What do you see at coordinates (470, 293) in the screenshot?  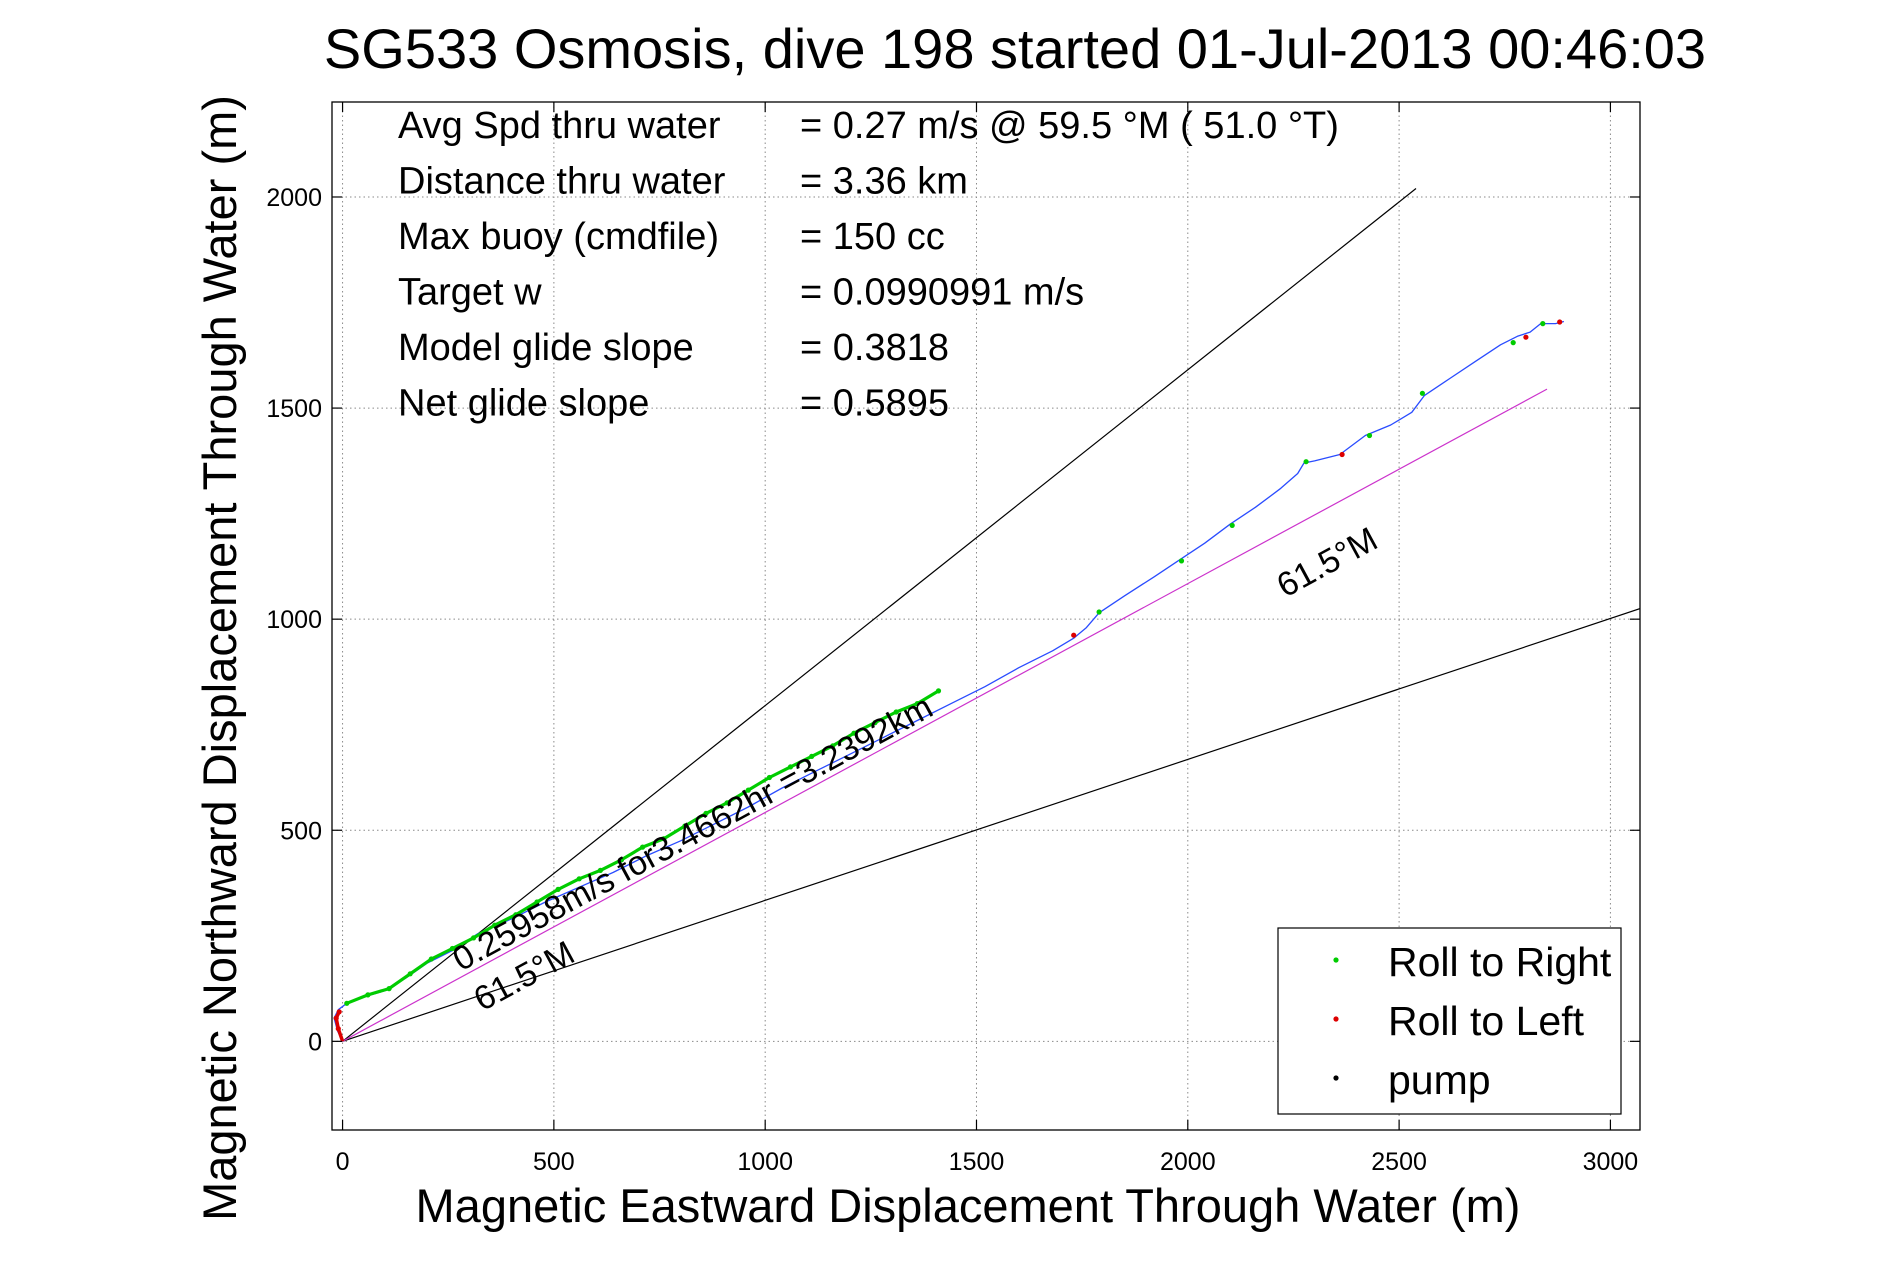 I see `stat-label-3: Target w` at bounding box center [470, 293].